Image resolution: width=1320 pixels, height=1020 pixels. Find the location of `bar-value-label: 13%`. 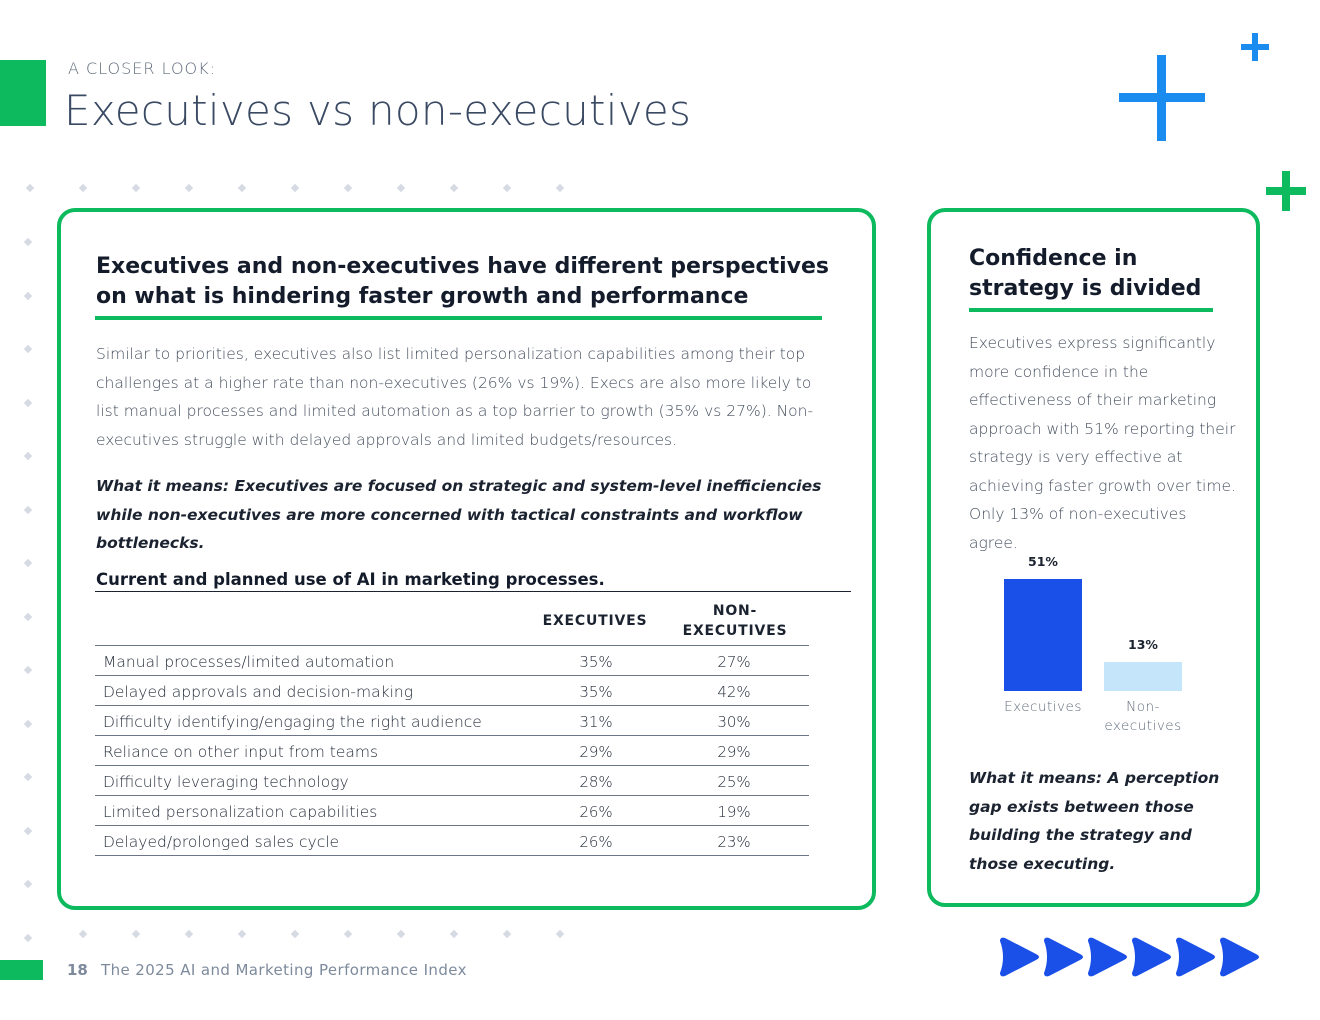

bar-value-label: 13% is located at coordinates (1143, 644).